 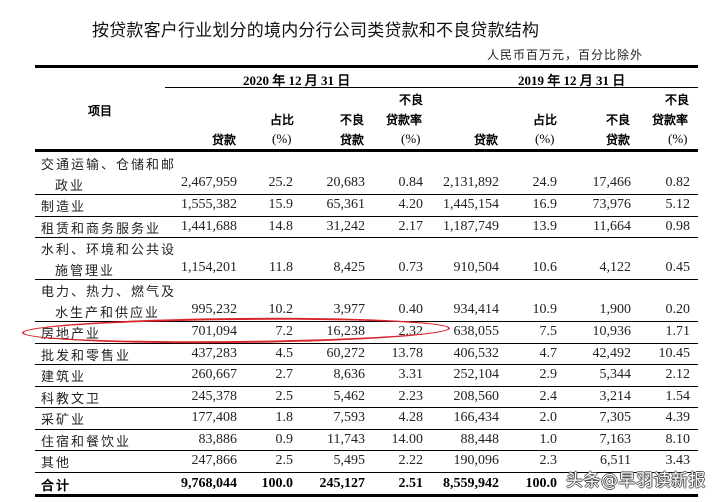 I want to click on cell-nplrate-2020: 0.40, so click(x=411, y=309).